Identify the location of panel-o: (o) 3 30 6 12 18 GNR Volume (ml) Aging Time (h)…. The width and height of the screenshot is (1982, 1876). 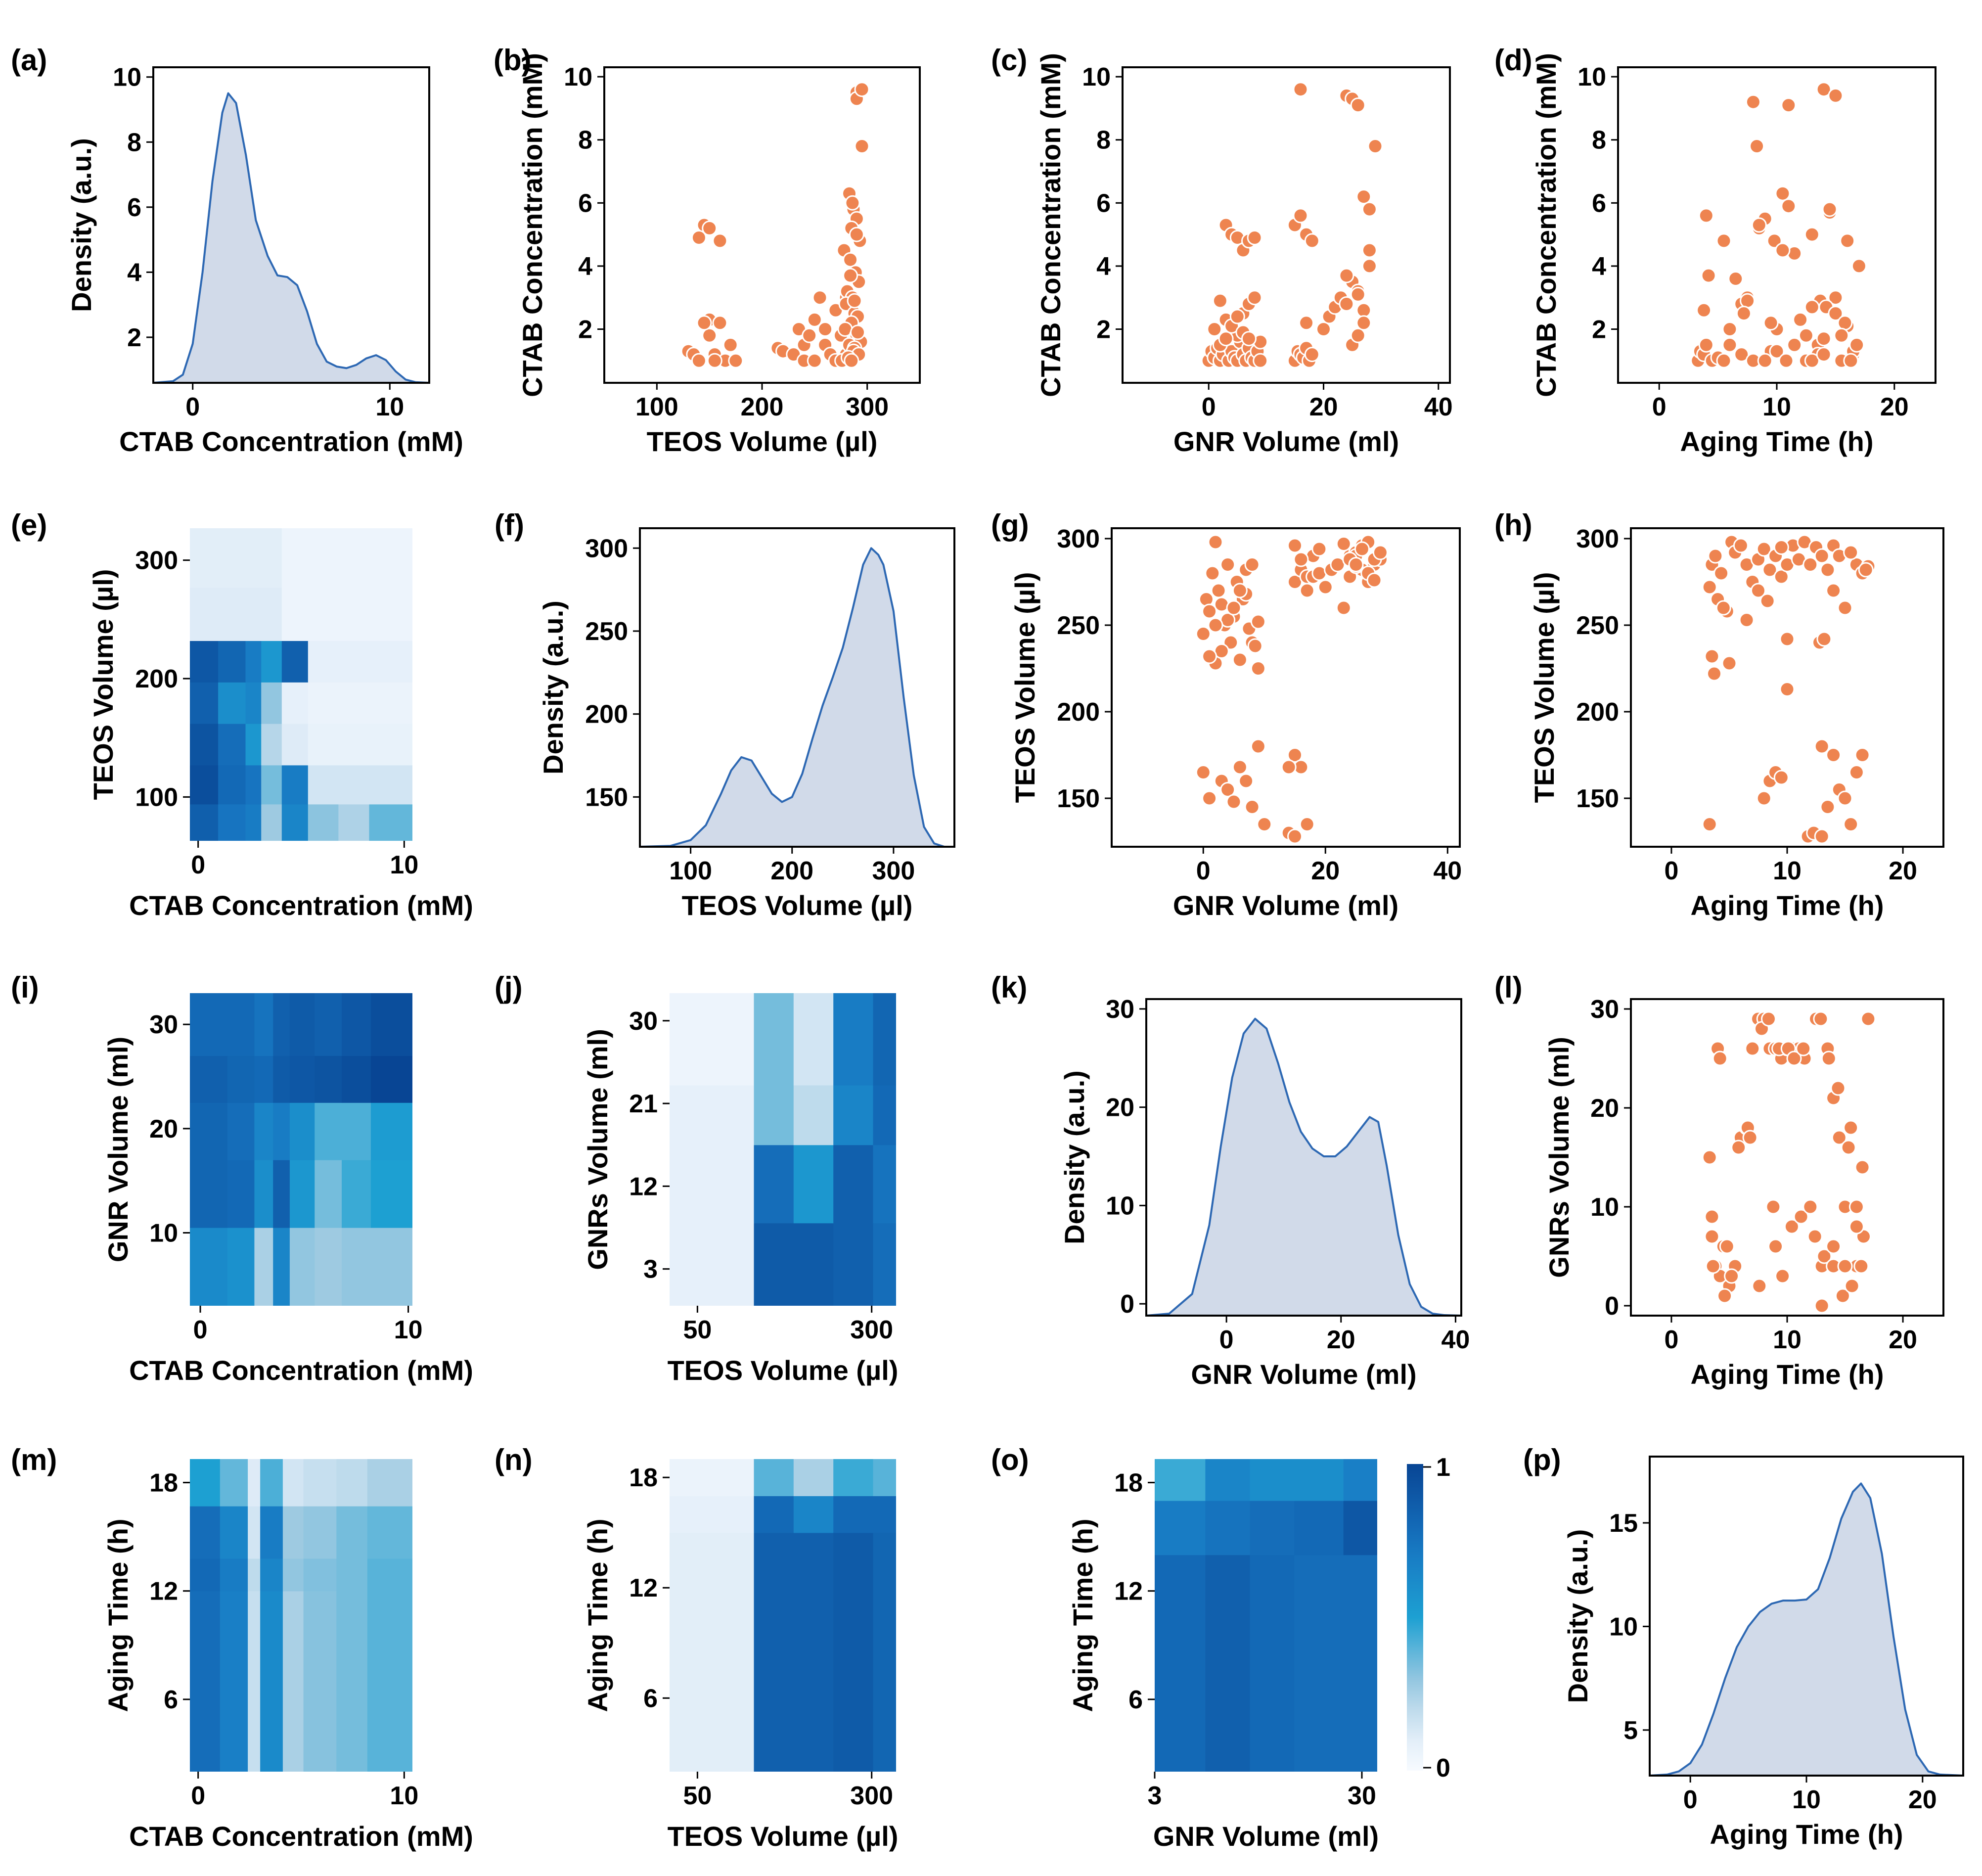
(1220, 1647).